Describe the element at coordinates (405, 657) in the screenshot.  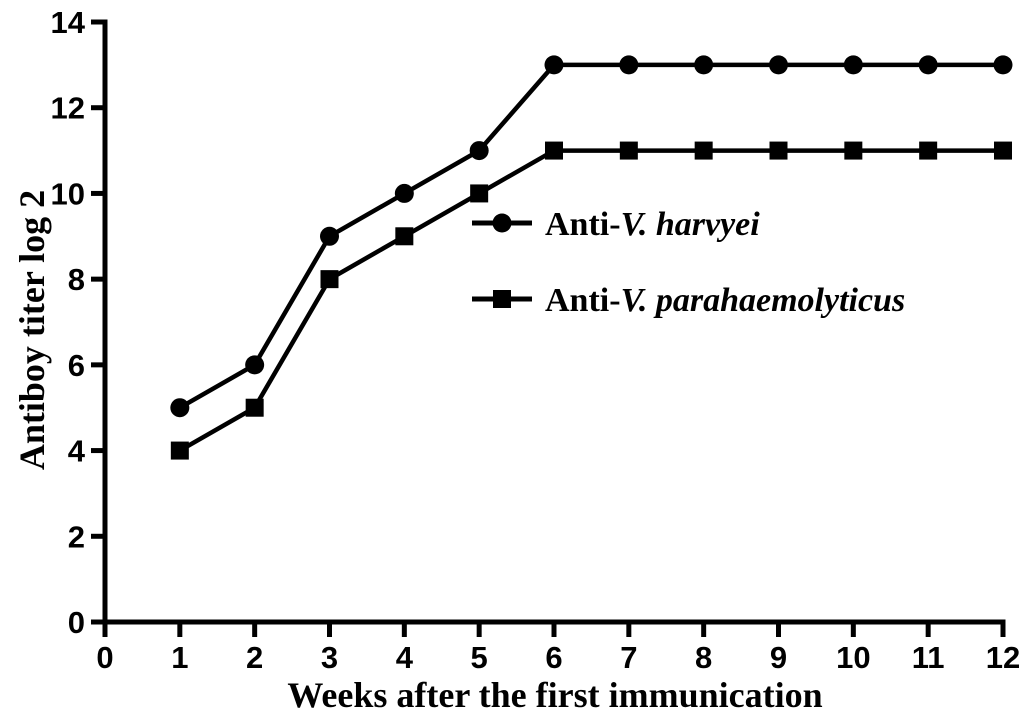
I see `x-tick-label: 4` at that location.